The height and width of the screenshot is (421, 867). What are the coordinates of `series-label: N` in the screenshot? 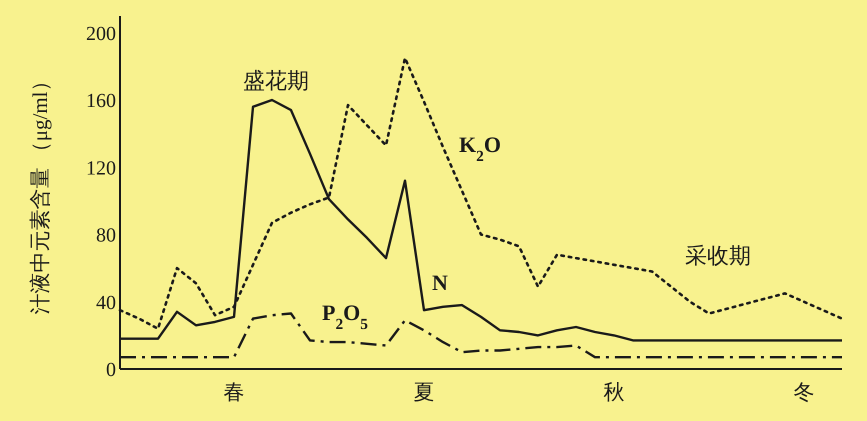 It's located at (440, 282).